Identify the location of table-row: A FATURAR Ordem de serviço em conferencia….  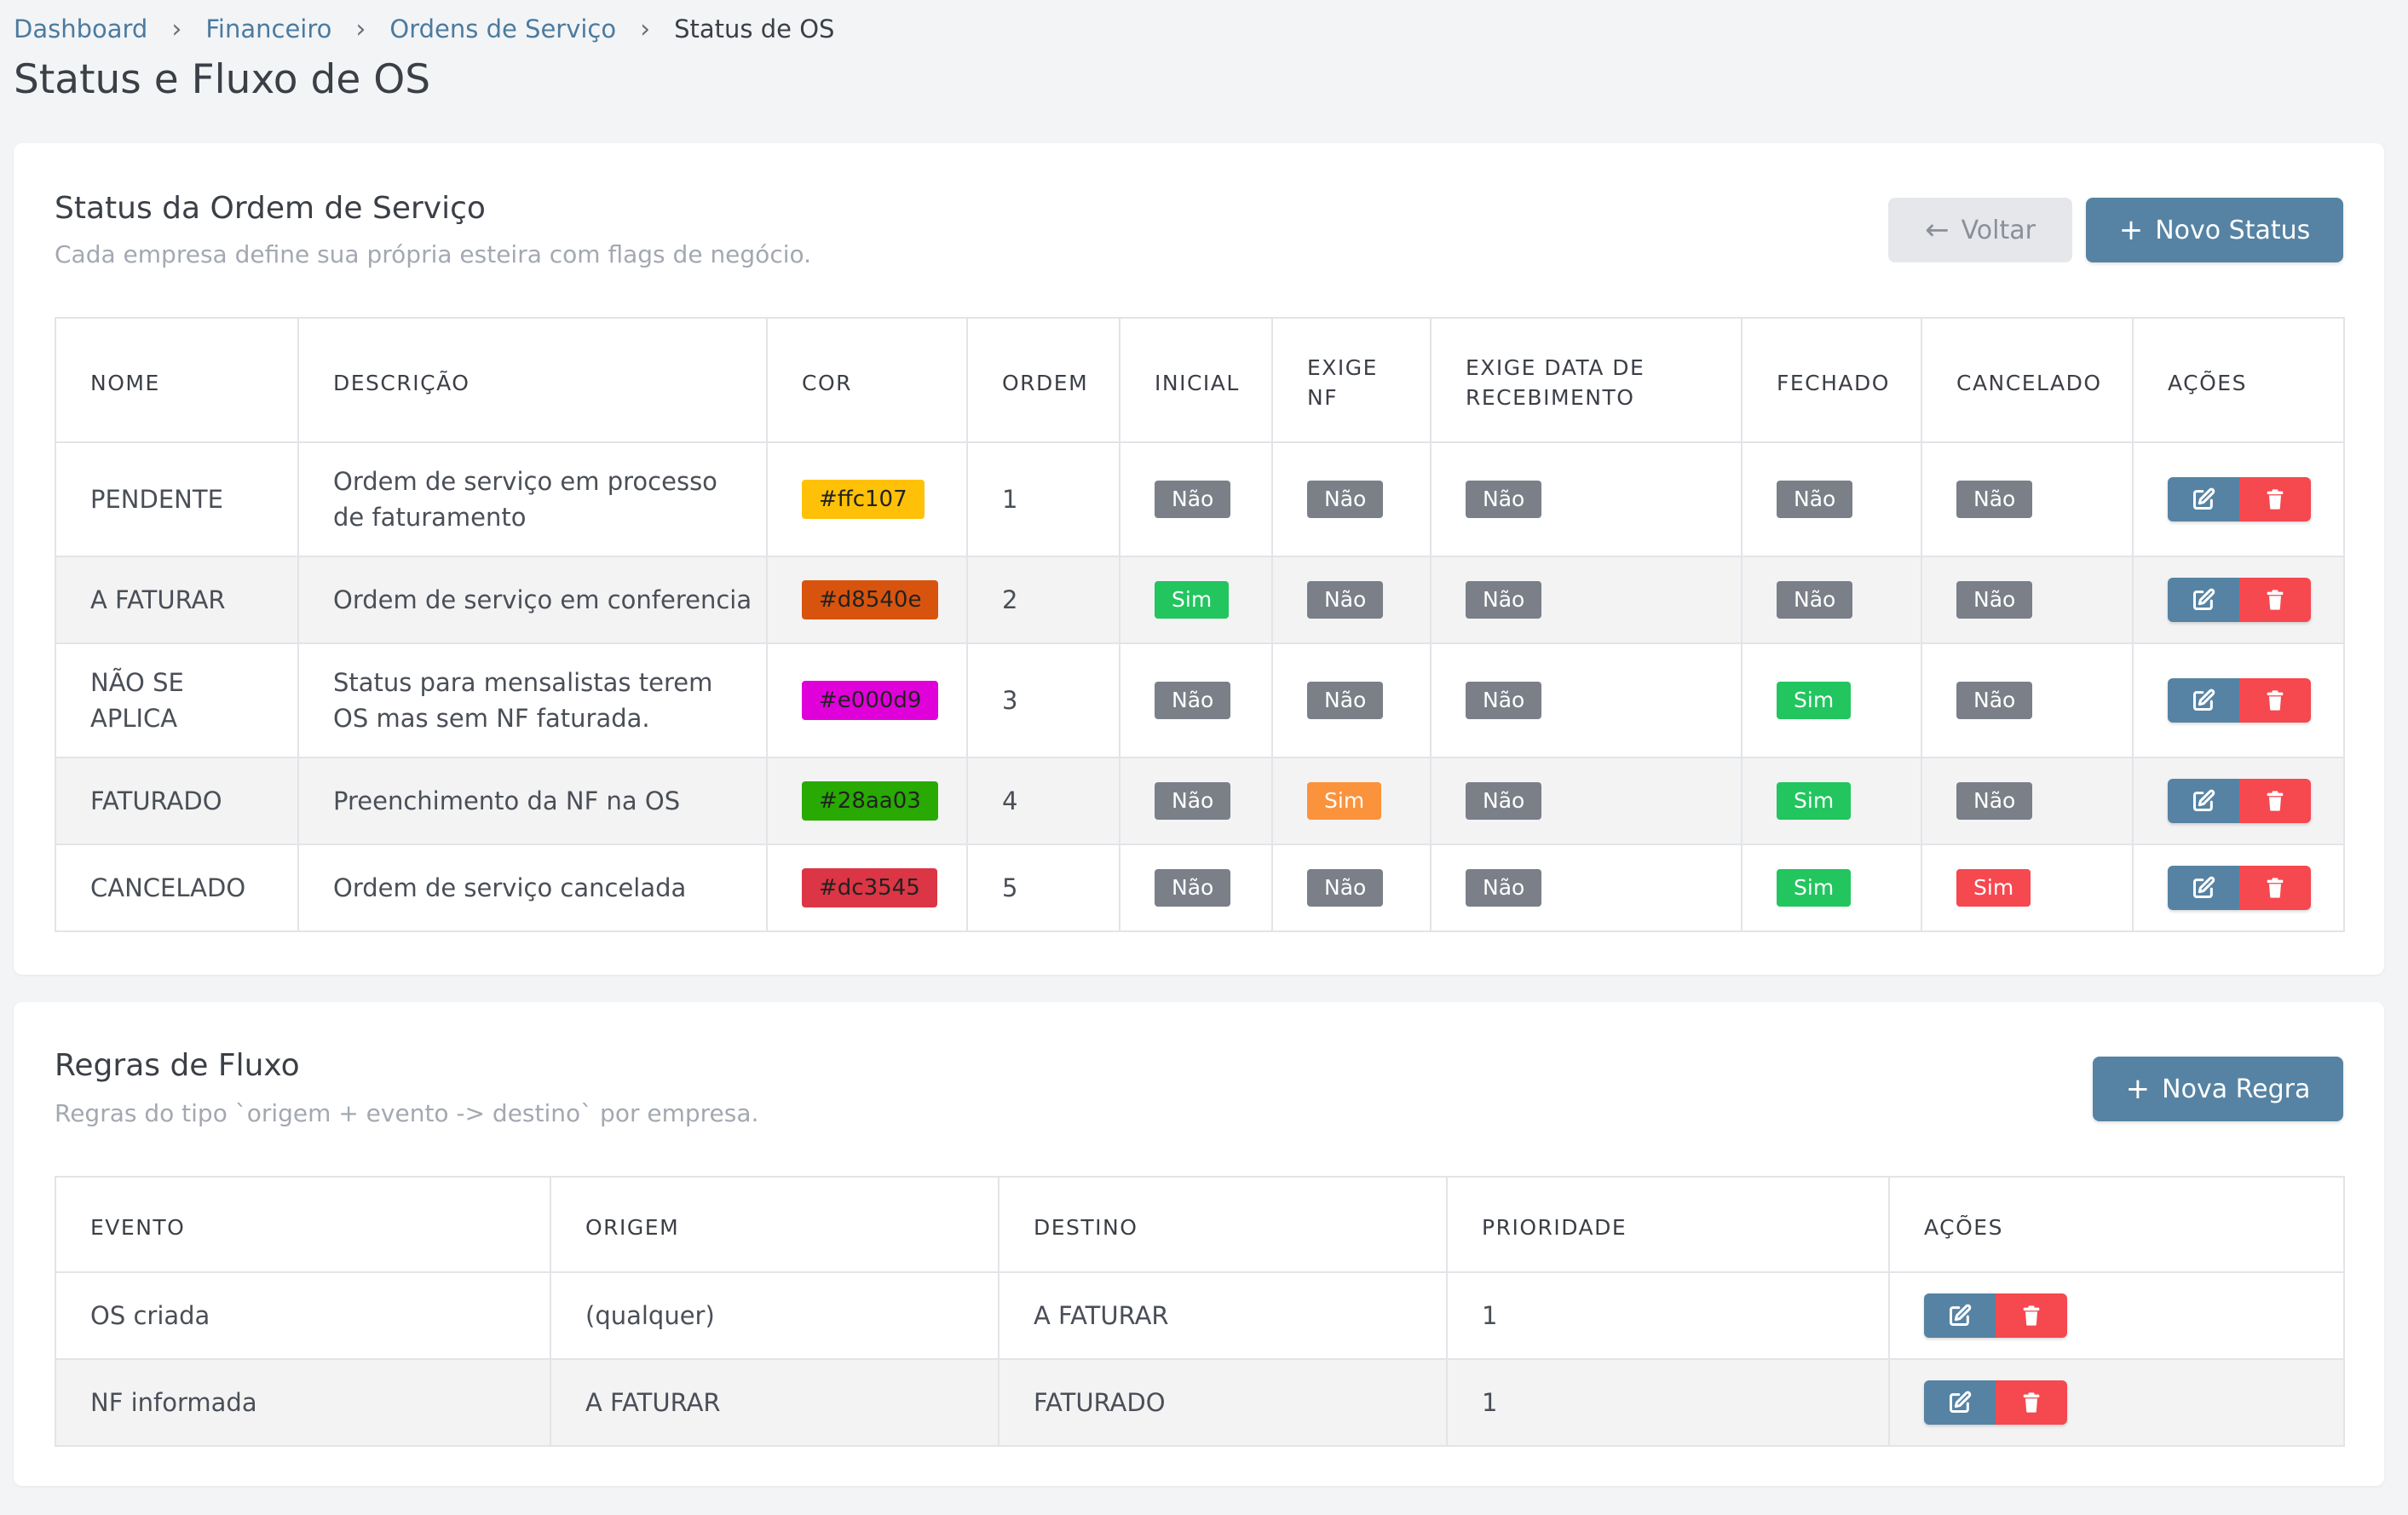
(1200, 600).